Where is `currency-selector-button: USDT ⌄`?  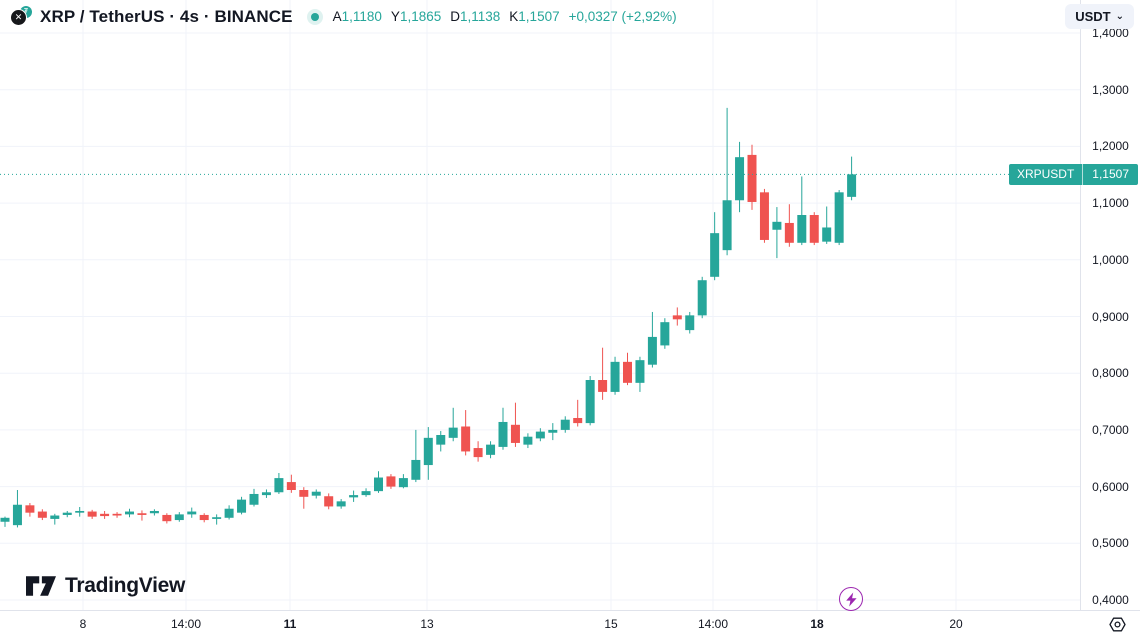 currency-selector-button: USDT ⌄ is located at coordinates (1099, 16).